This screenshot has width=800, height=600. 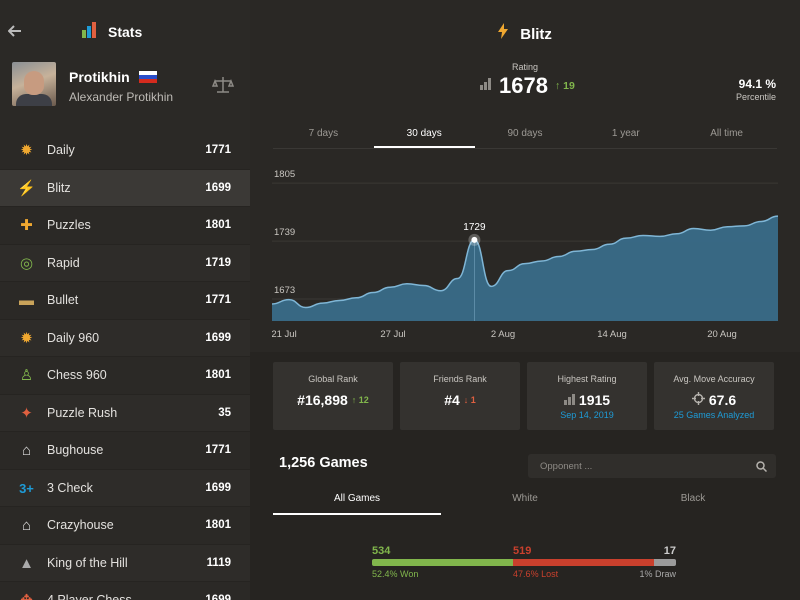 What do you see at coordinates (125, 151) in the screenshot?
I see `sidebar-item-daily: ✹ Daily 1771` at bounding box center [125, 151].